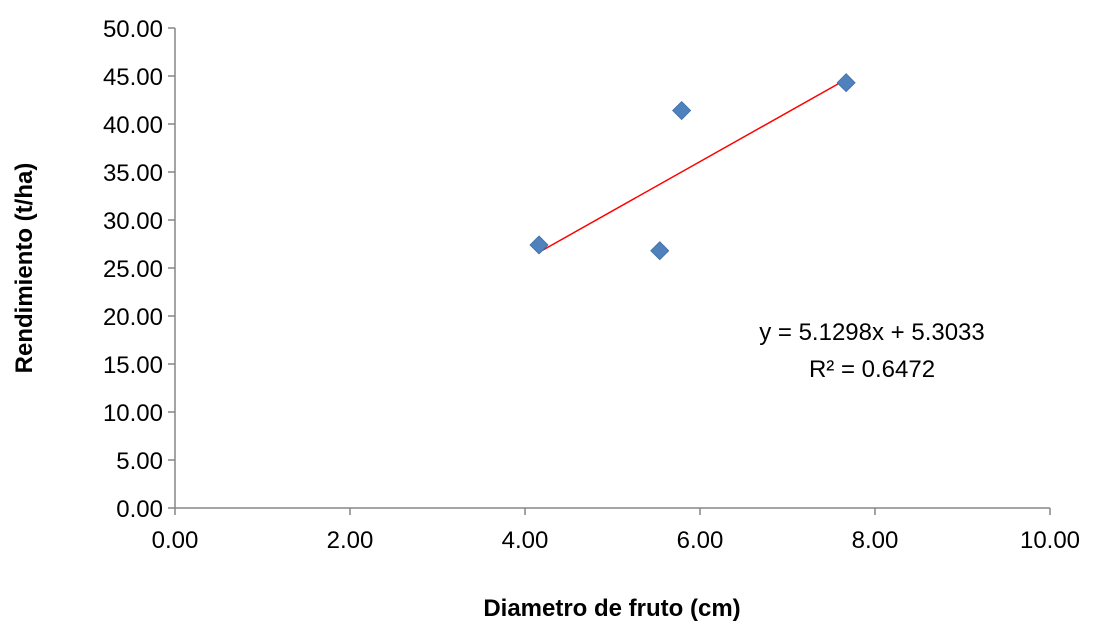 The width and height of the screenshot is (1094, 626). I want to click on x-axis-ticks: 0.00 2.00 4.00 6.00 8.00 10.00, so click(616, 531).